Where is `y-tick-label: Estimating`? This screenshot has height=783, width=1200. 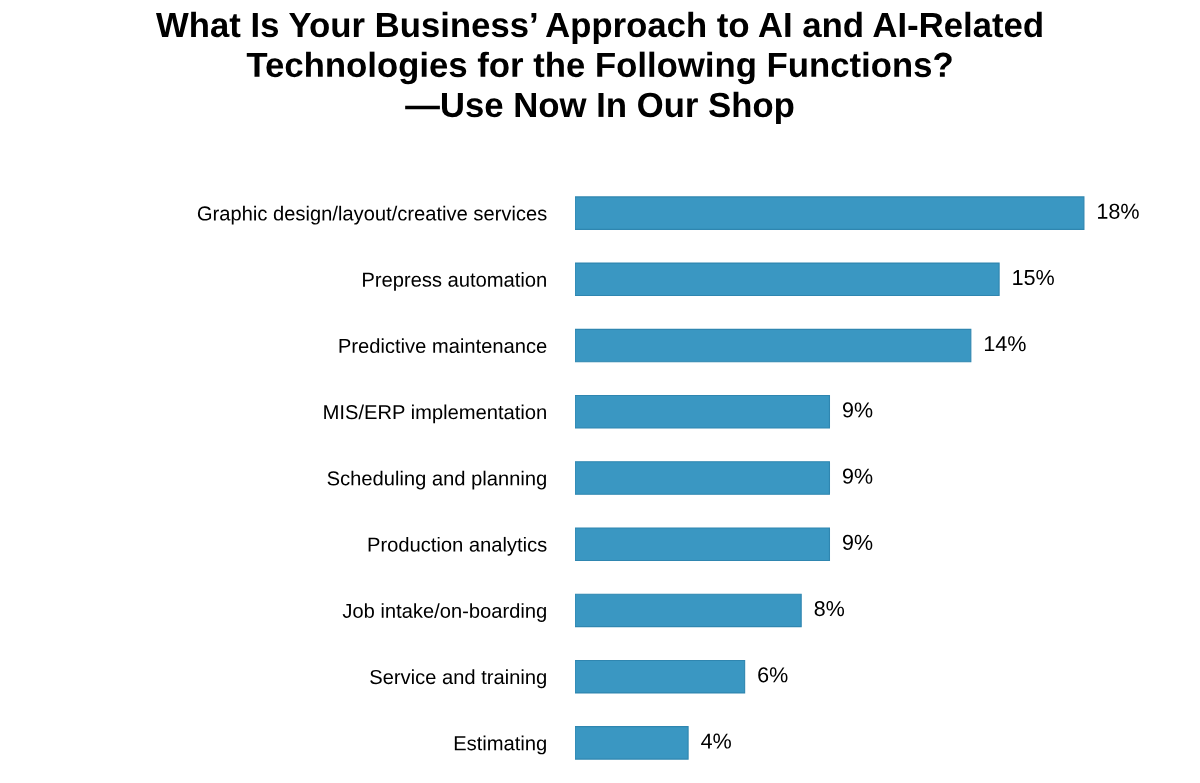
y-tick-label: Estimating is located at coordinates (500, 745).